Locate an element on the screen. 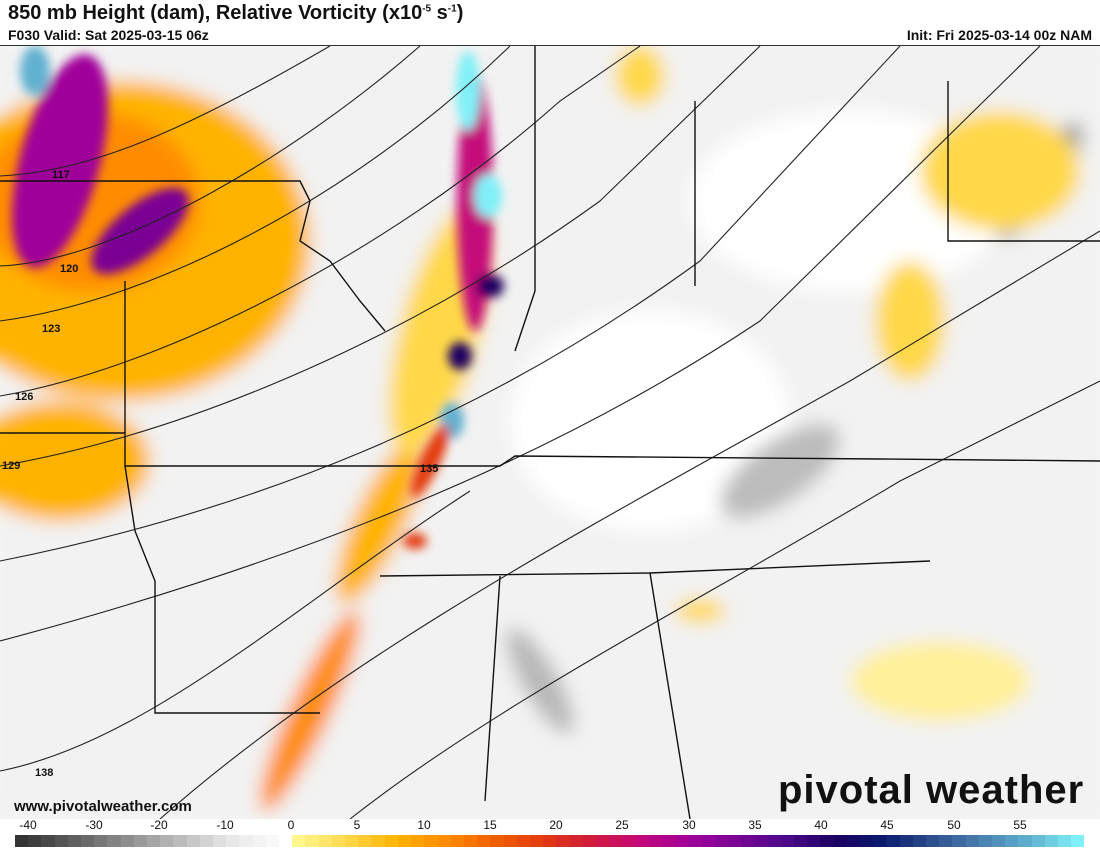  colorbar is located at coordinates (550, 841).